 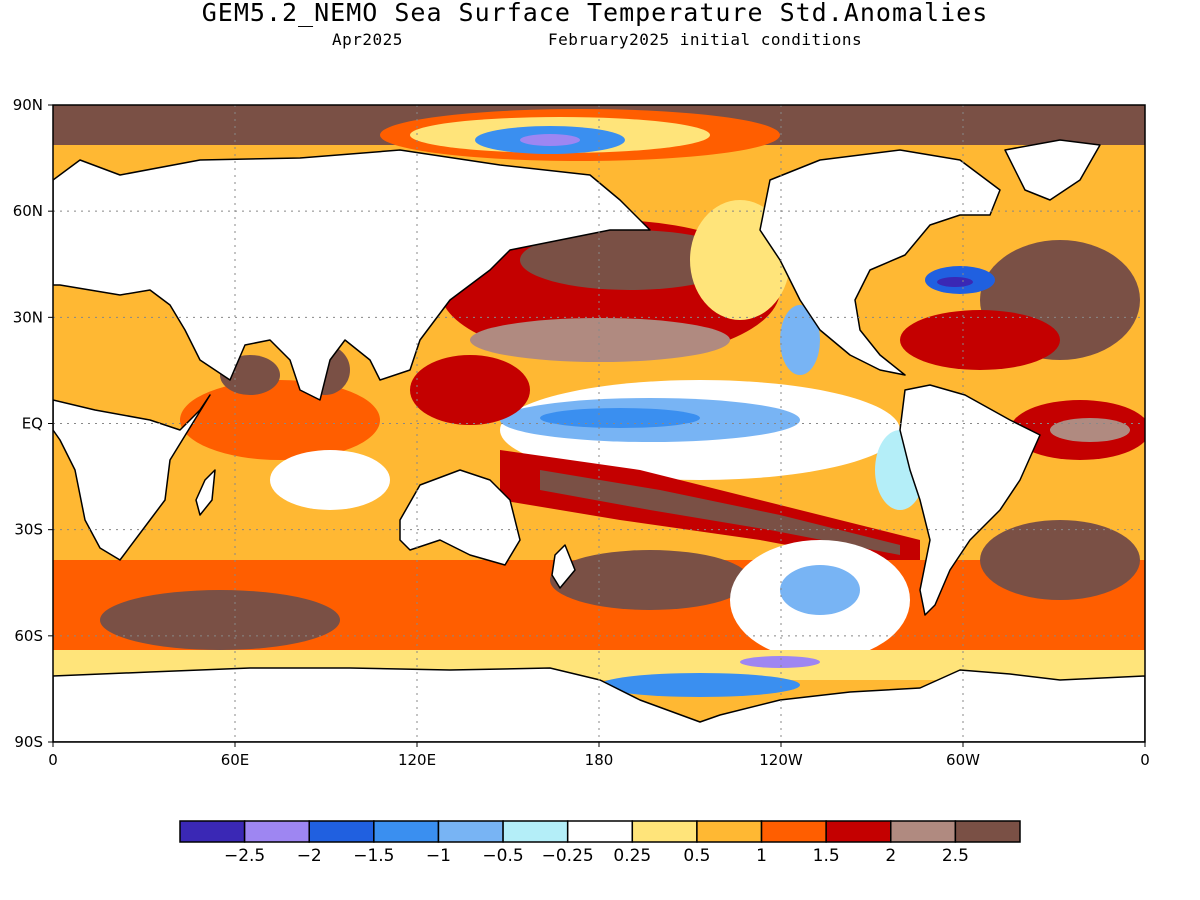 I want to click on south-indian-white, so click(x=330, y=480).